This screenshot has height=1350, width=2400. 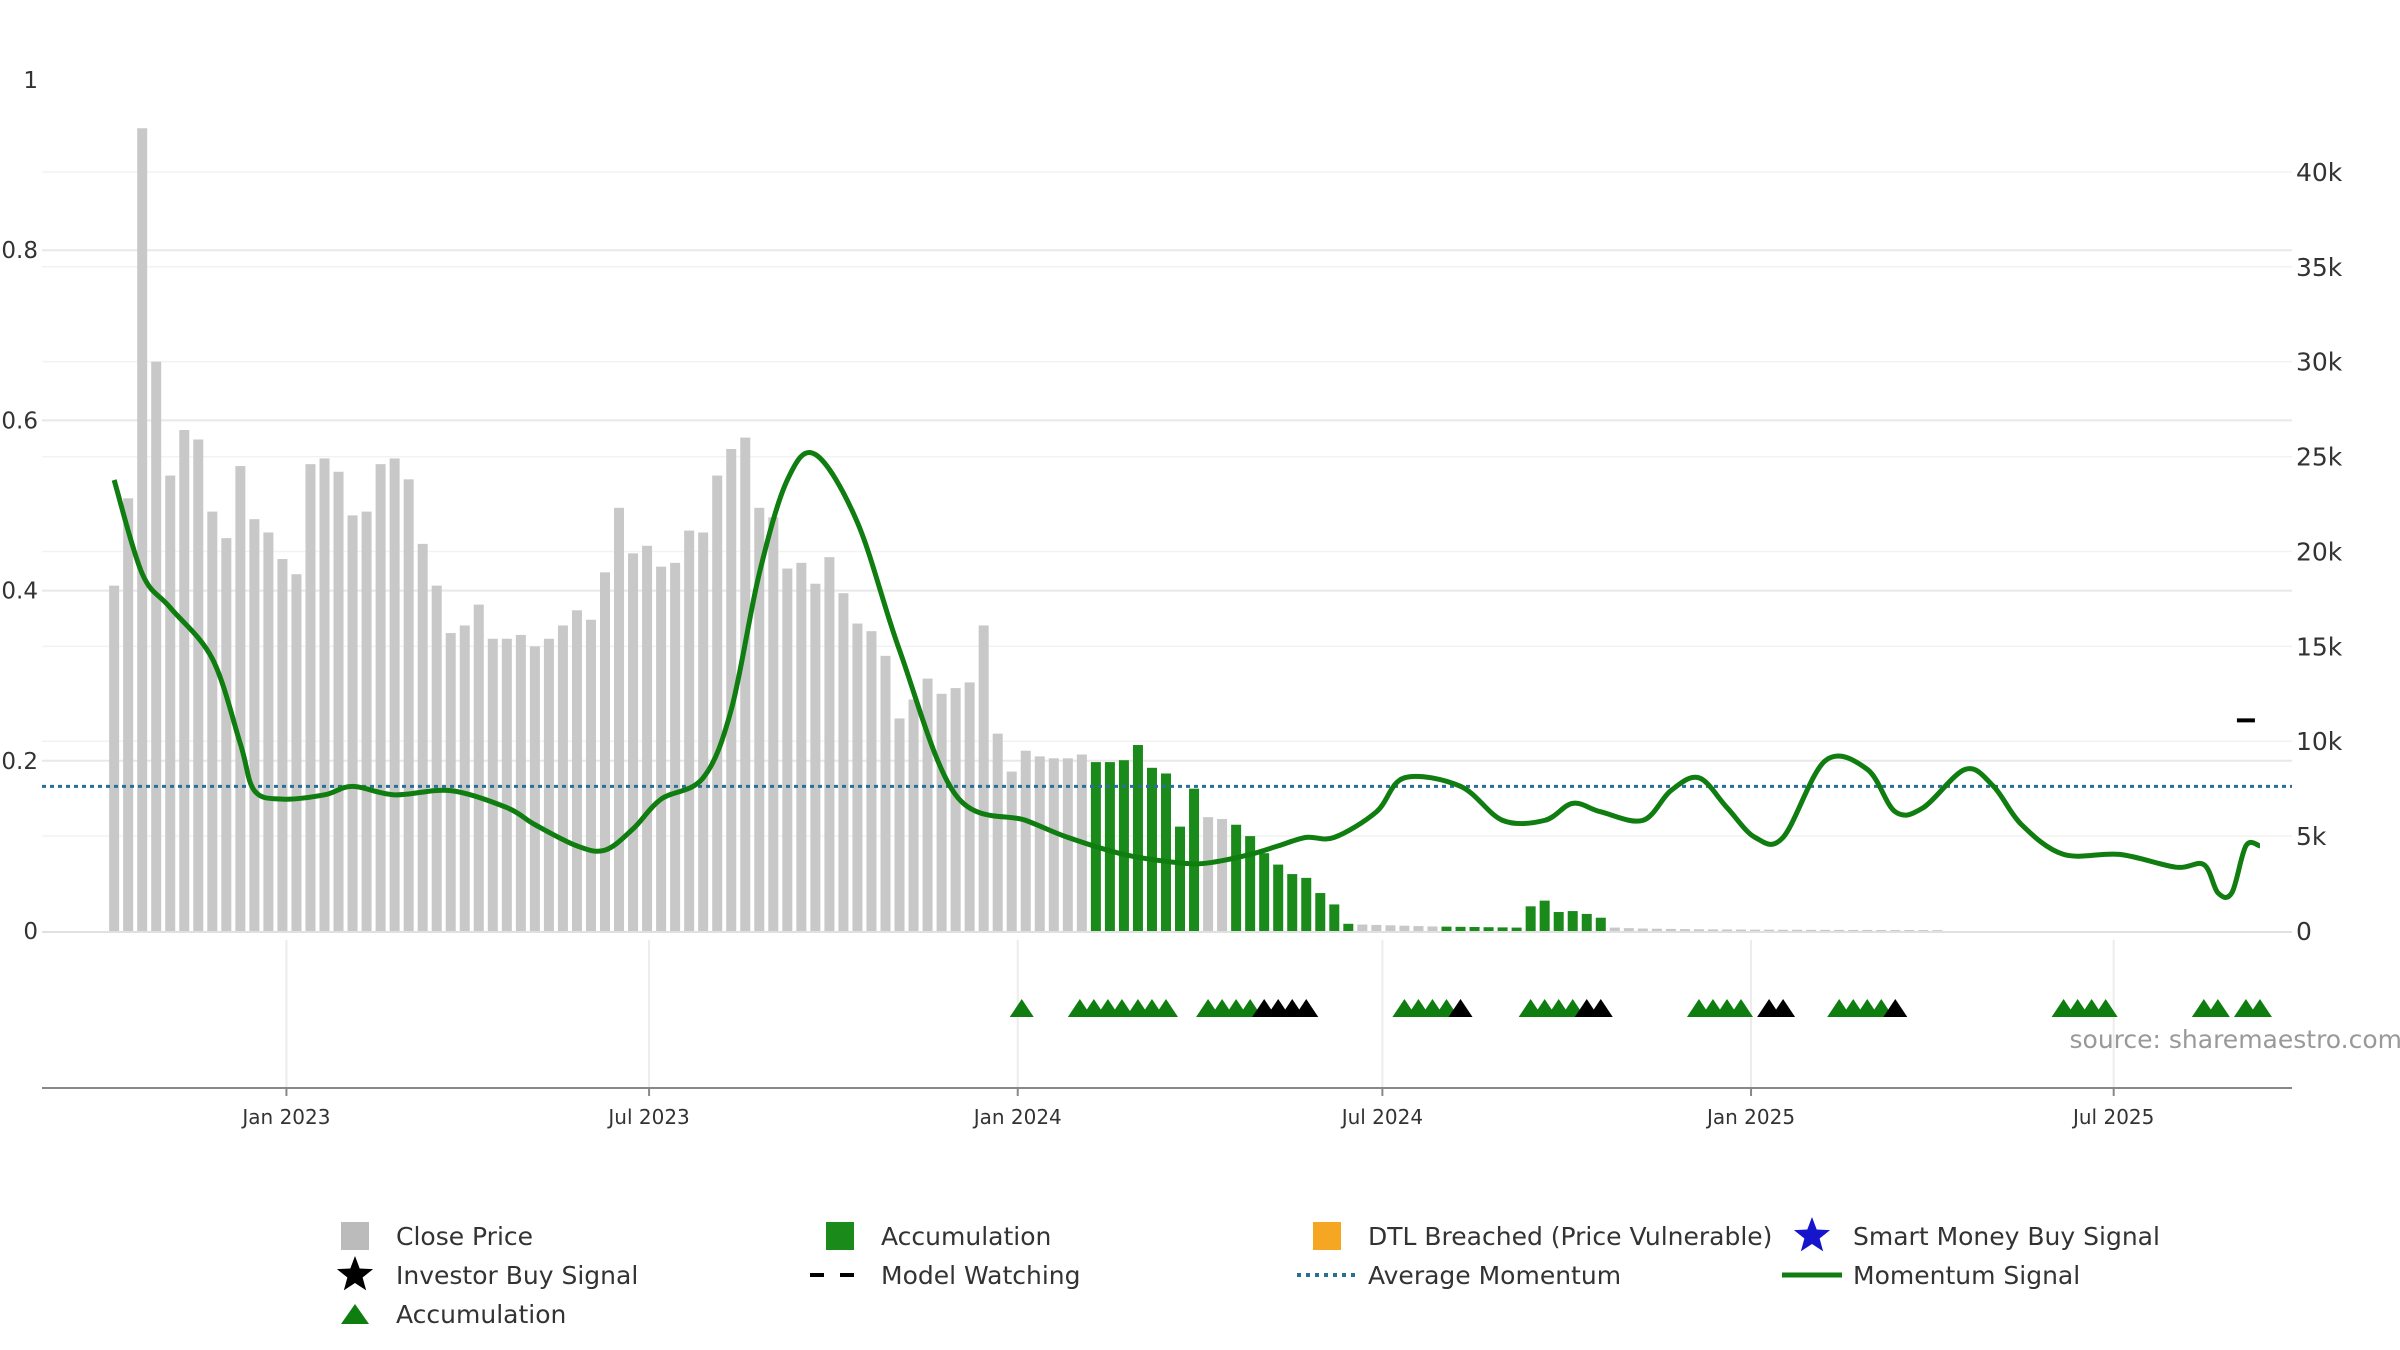 What do you see at coordinates (840, 1236) in the screenshot?
I see `legend-swatch` at bounding box center [840, 1236].